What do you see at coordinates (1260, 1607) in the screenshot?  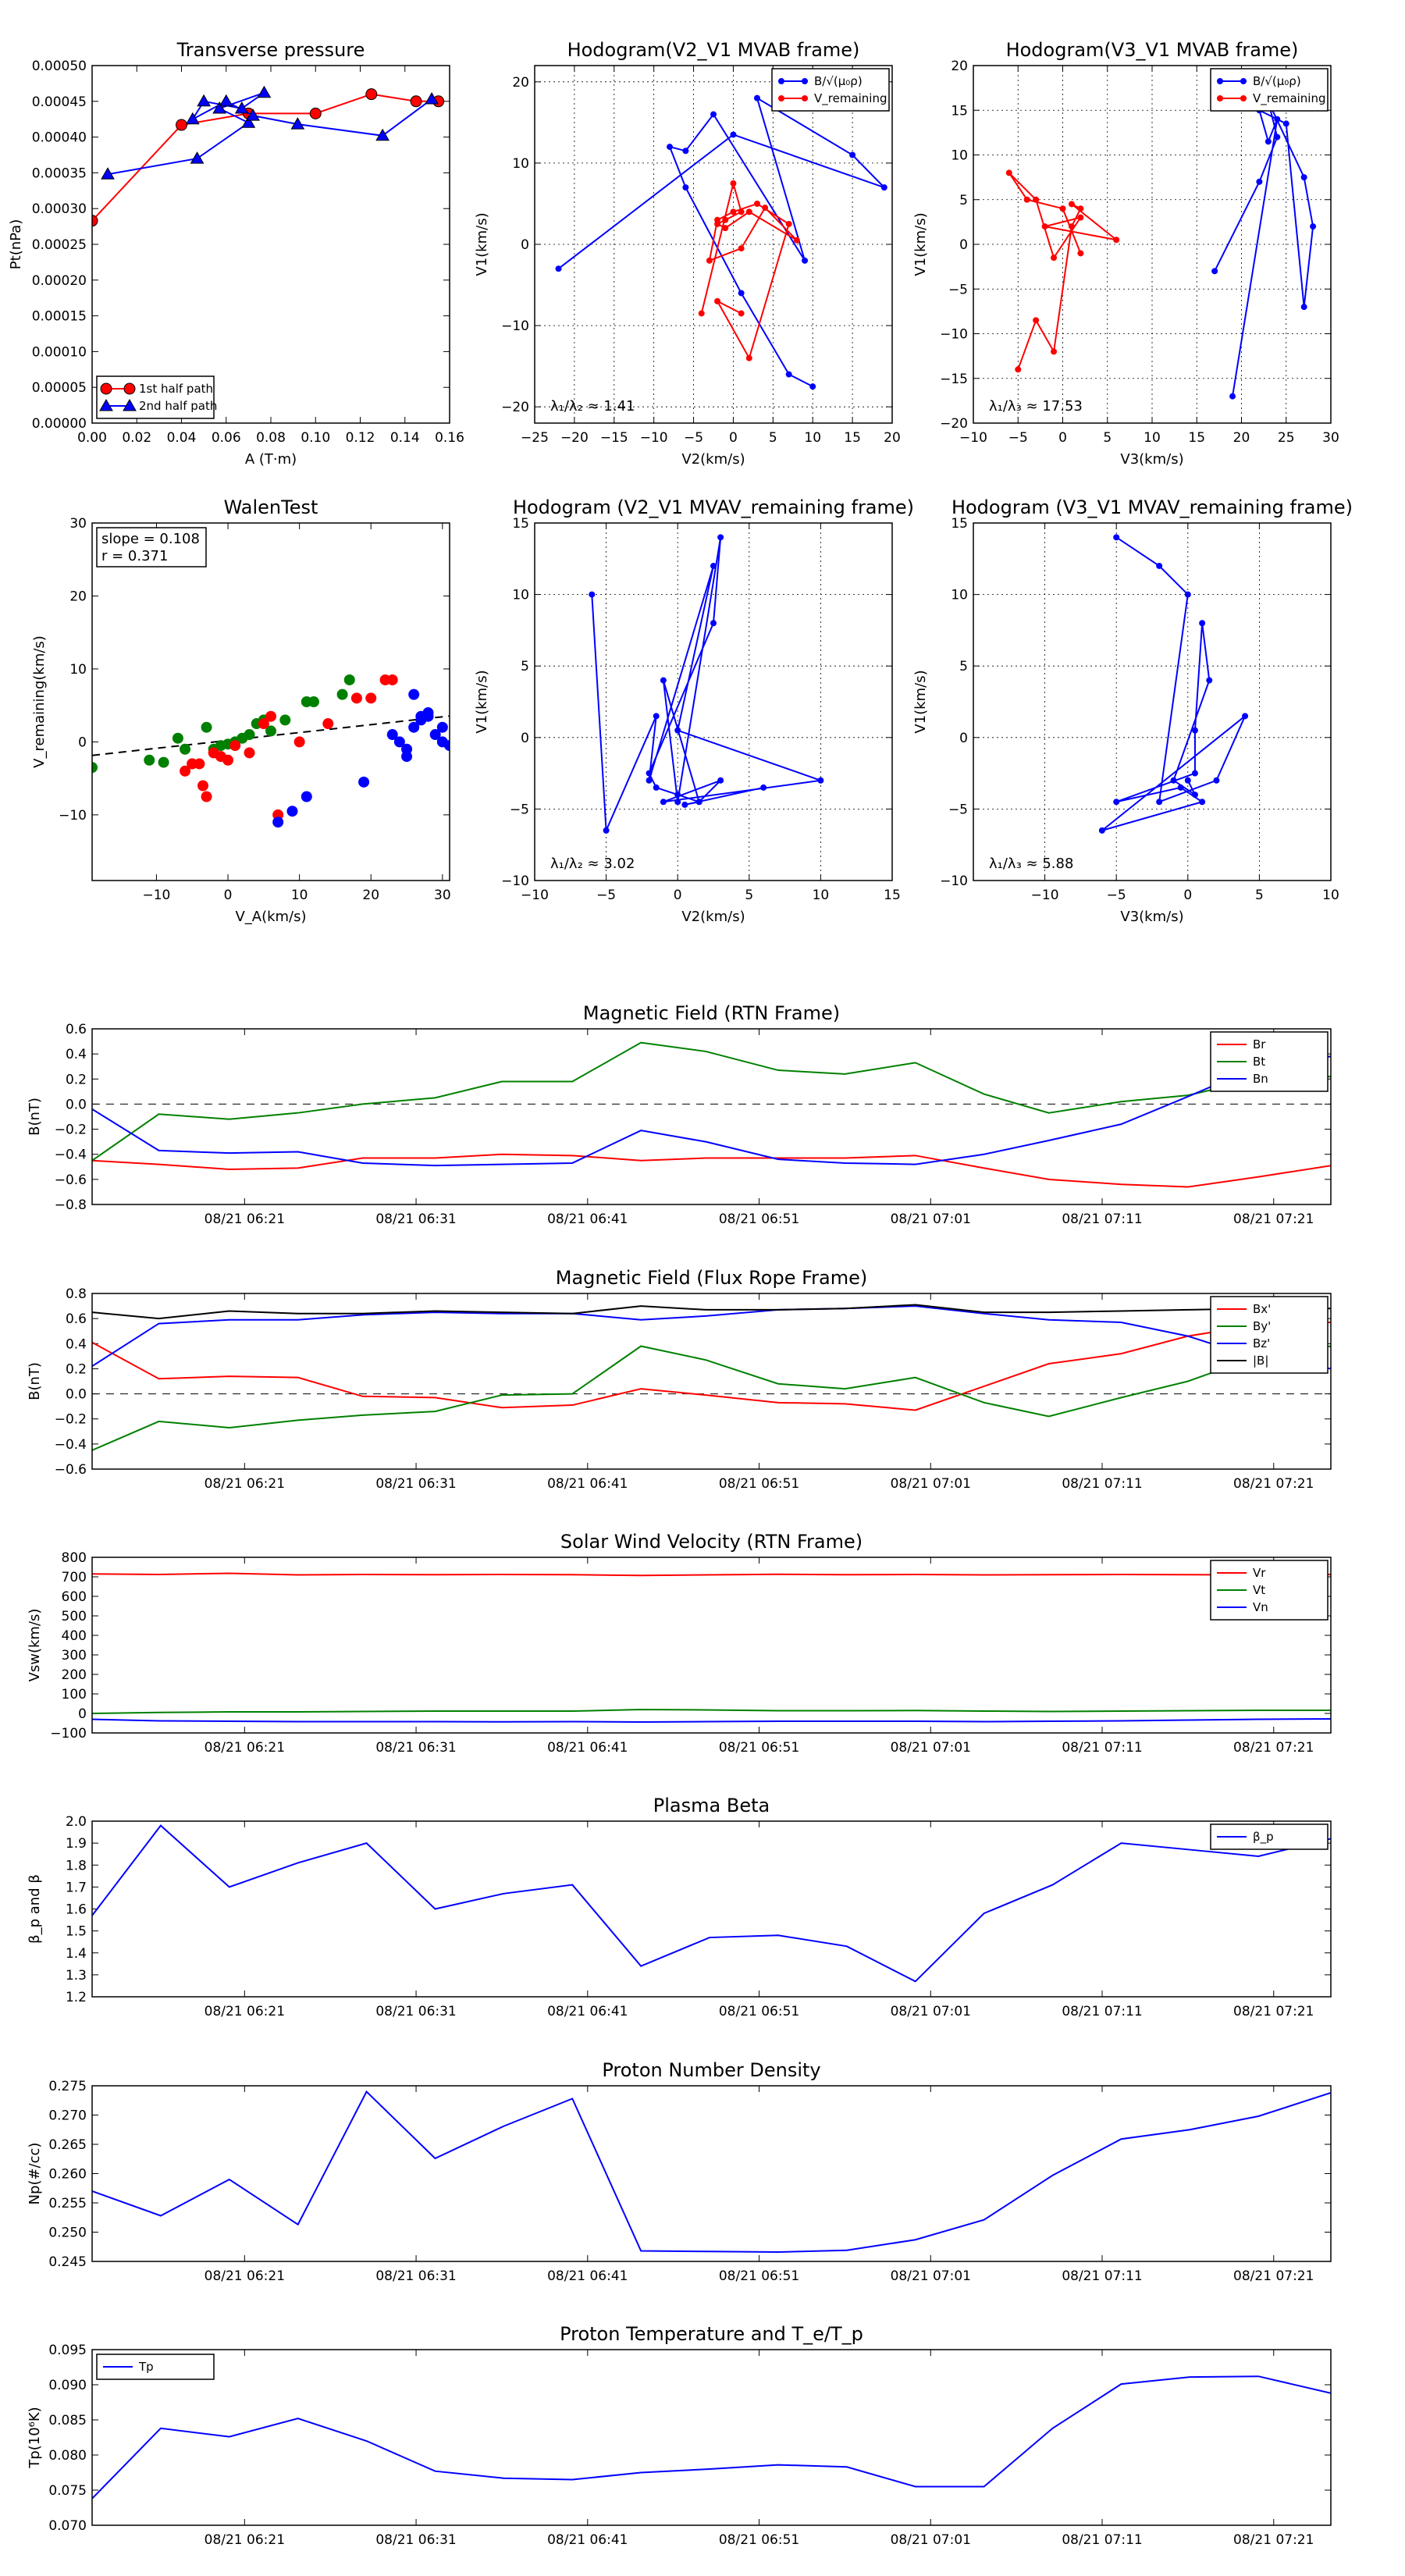 I see `legend-entry: Vn` at bounding box center [1260, 1607].